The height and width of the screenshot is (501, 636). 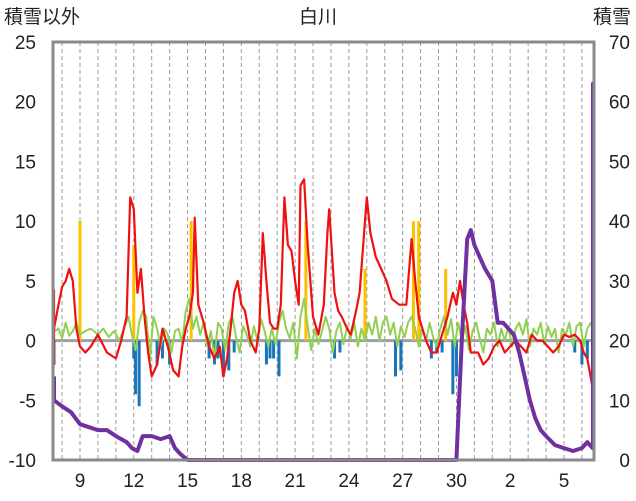 I want to click on left-axis-label: 積雪以外, so click(x=42, y=17).